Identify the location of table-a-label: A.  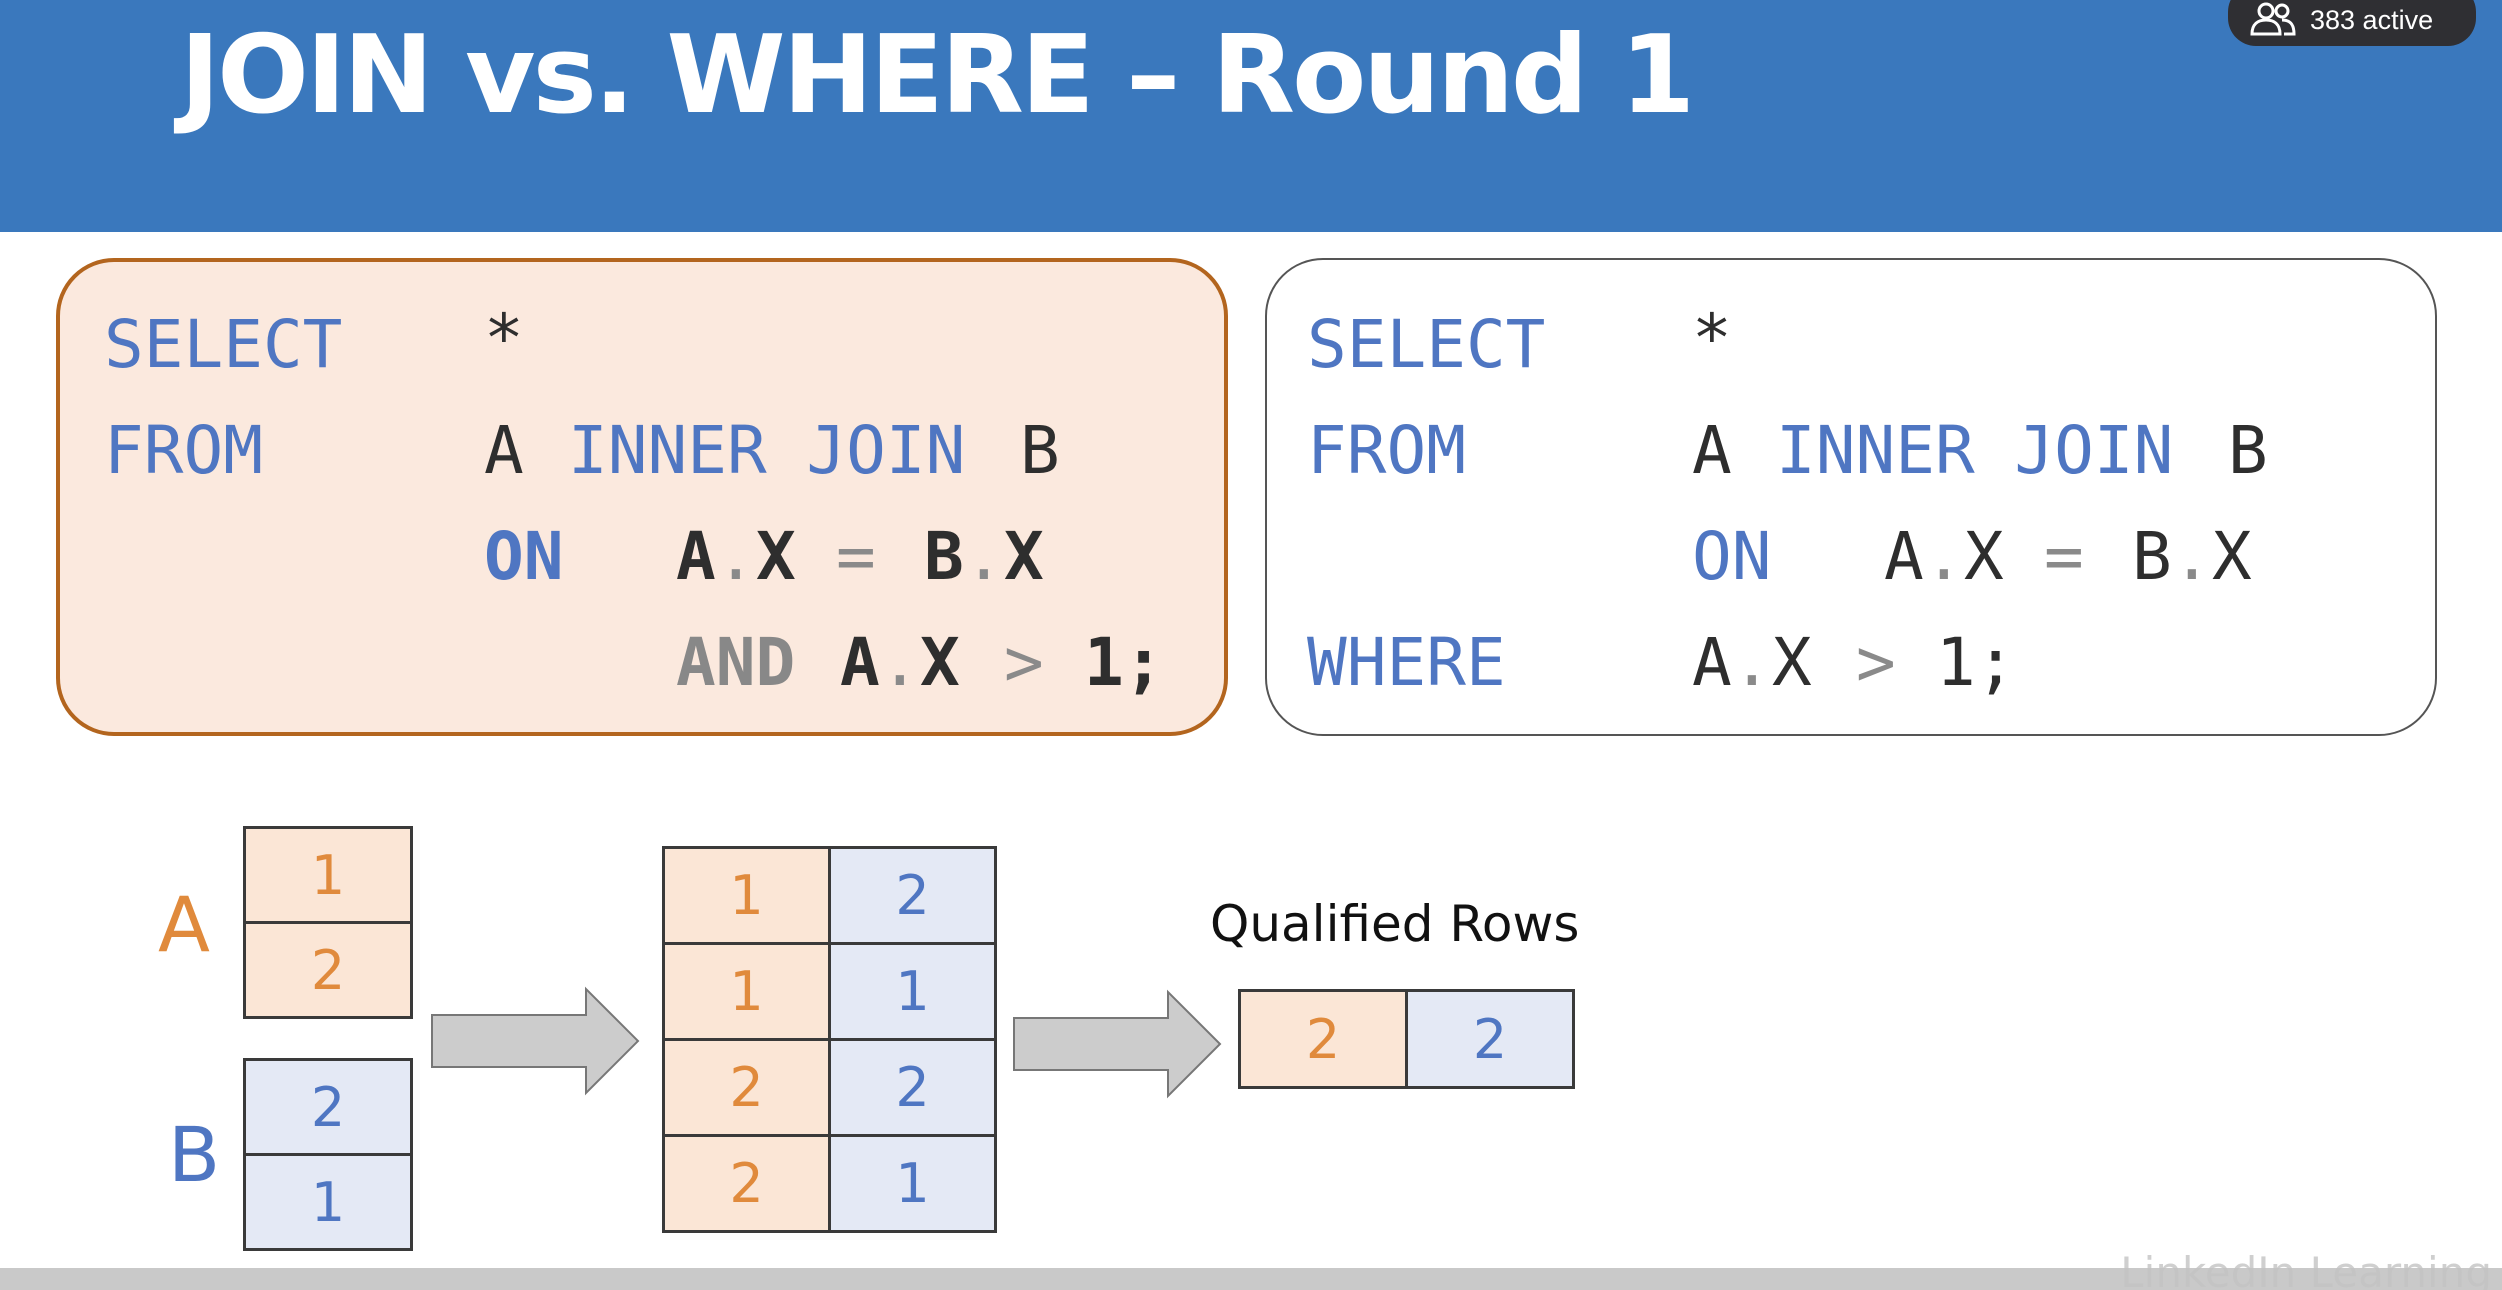
(184, 924).